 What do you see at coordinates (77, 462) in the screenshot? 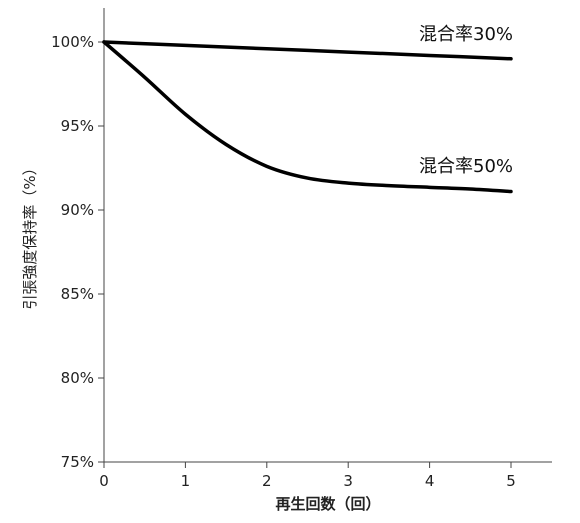
I see `y-tick-label: 75%` at bounding box center [77, 462].